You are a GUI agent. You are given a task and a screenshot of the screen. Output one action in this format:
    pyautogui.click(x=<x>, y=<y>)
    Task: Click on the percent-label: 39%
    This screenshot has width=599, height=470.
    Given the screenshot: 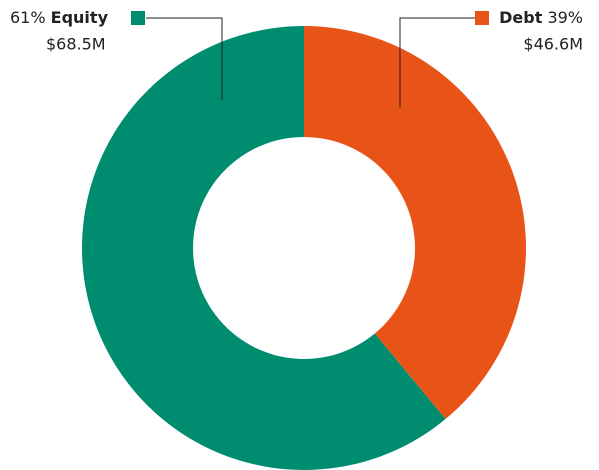 What is the action you would take?
    pyautogui.click(x=565, y=17)
    